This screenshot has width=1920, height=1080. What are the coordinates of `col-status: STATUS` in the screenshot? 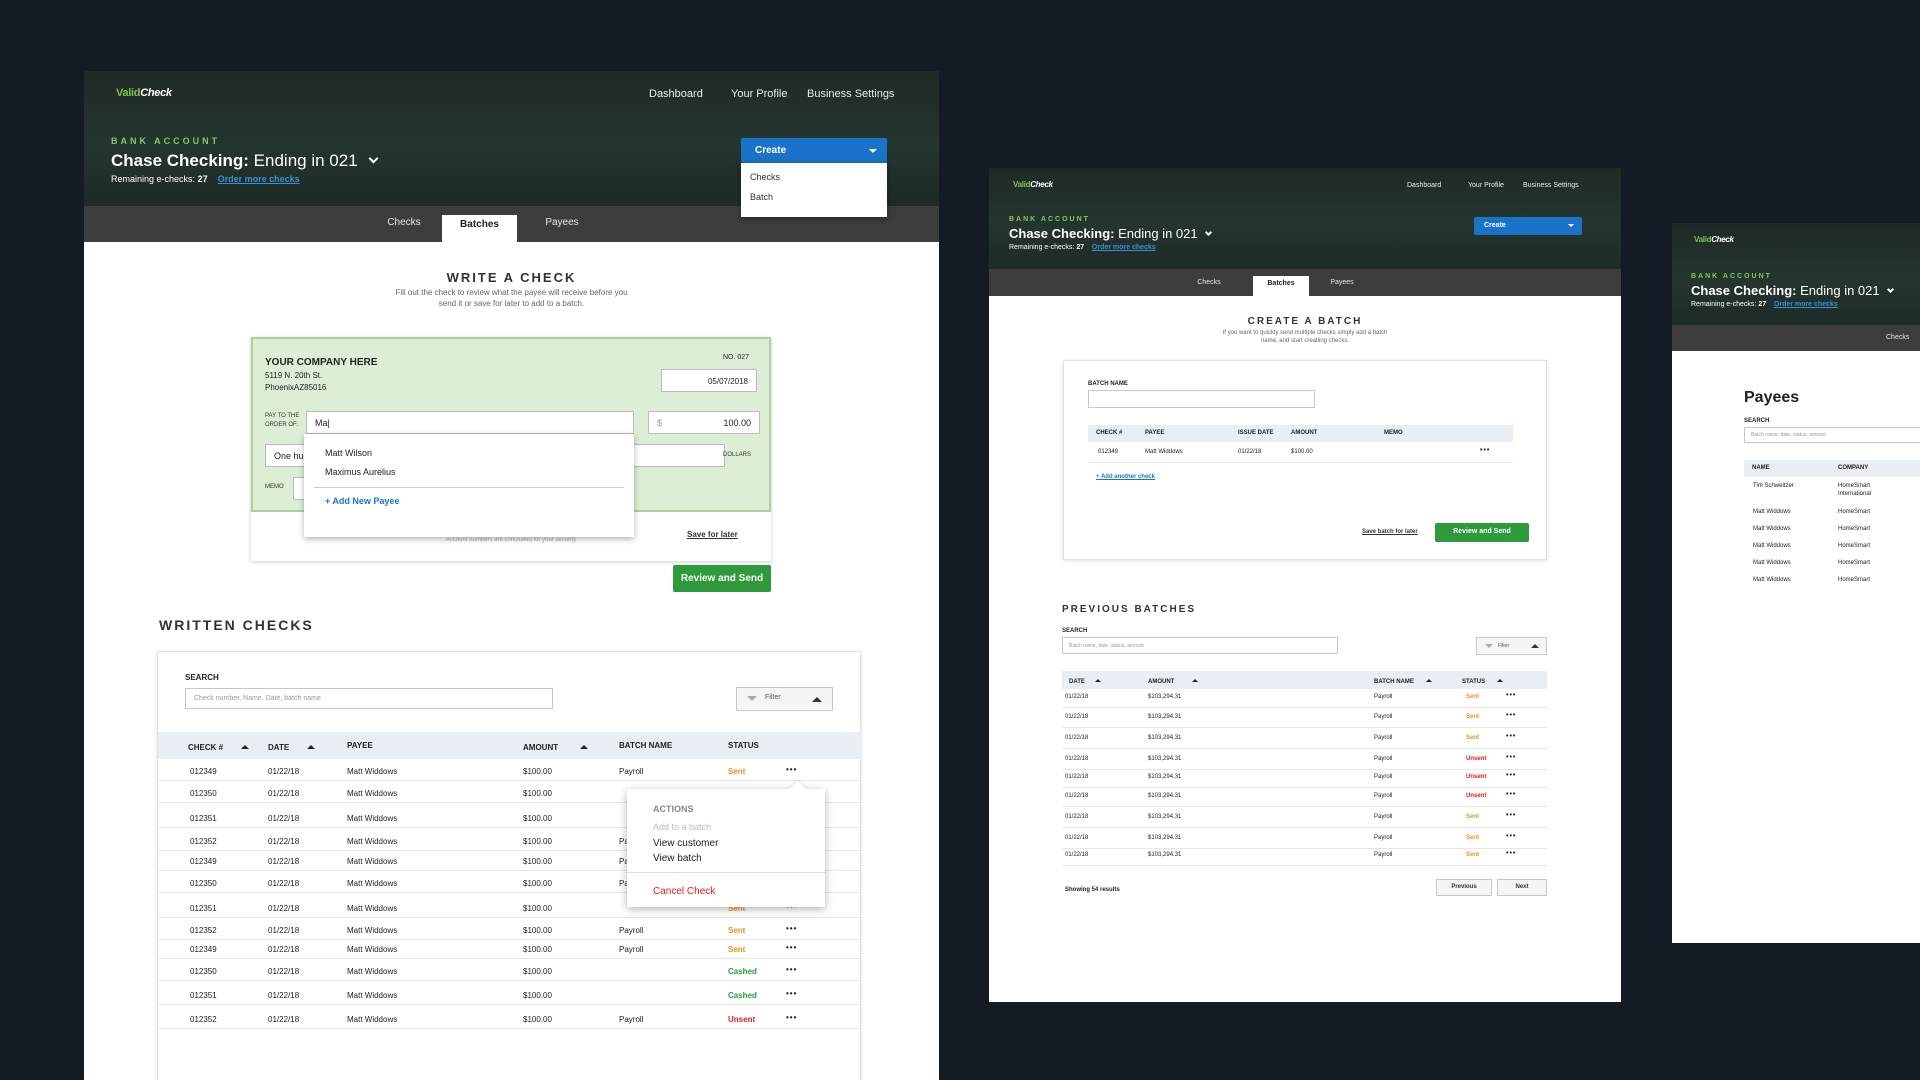 It's located at (1483, 680).